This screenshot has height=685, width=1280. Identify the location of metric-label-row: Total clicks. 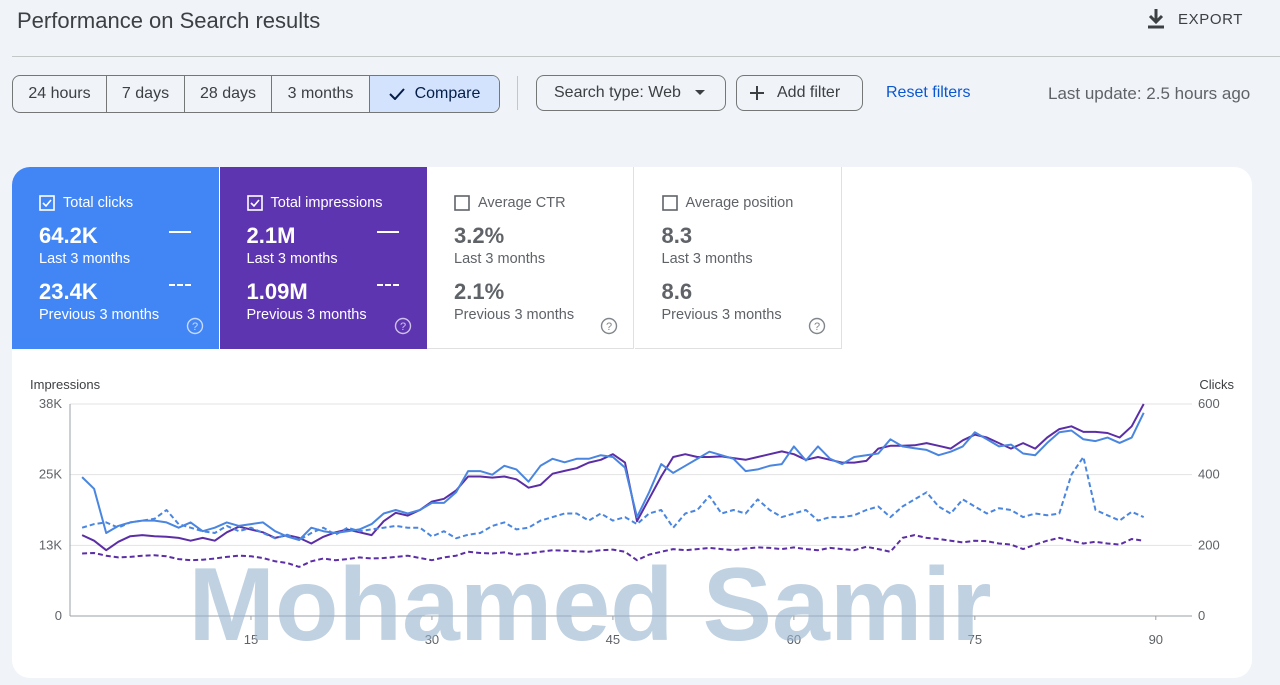
(129, 203).